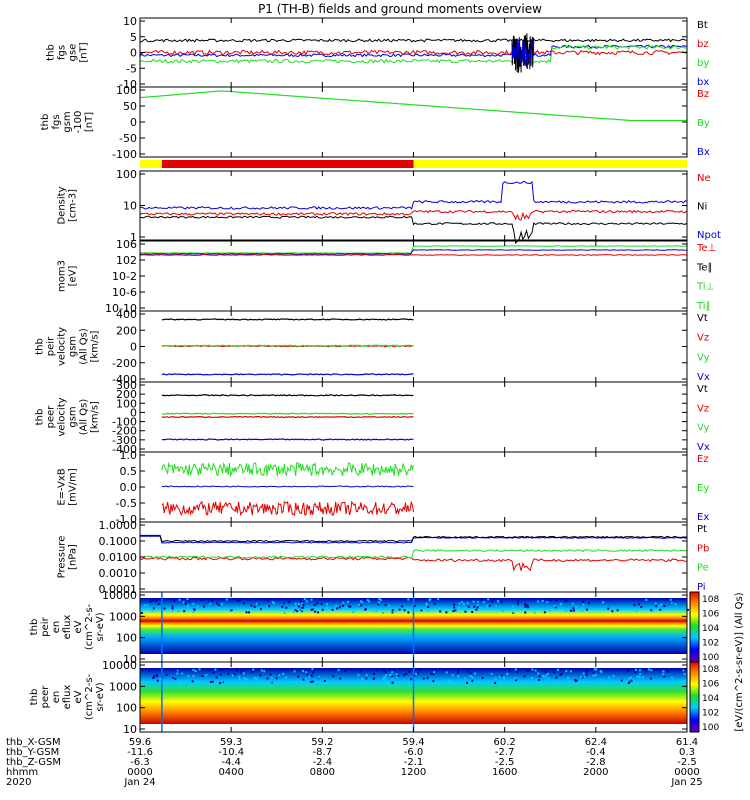 The height and width of the screenshot is (800, 750). I want to click on series-vx, so click(287, 439).